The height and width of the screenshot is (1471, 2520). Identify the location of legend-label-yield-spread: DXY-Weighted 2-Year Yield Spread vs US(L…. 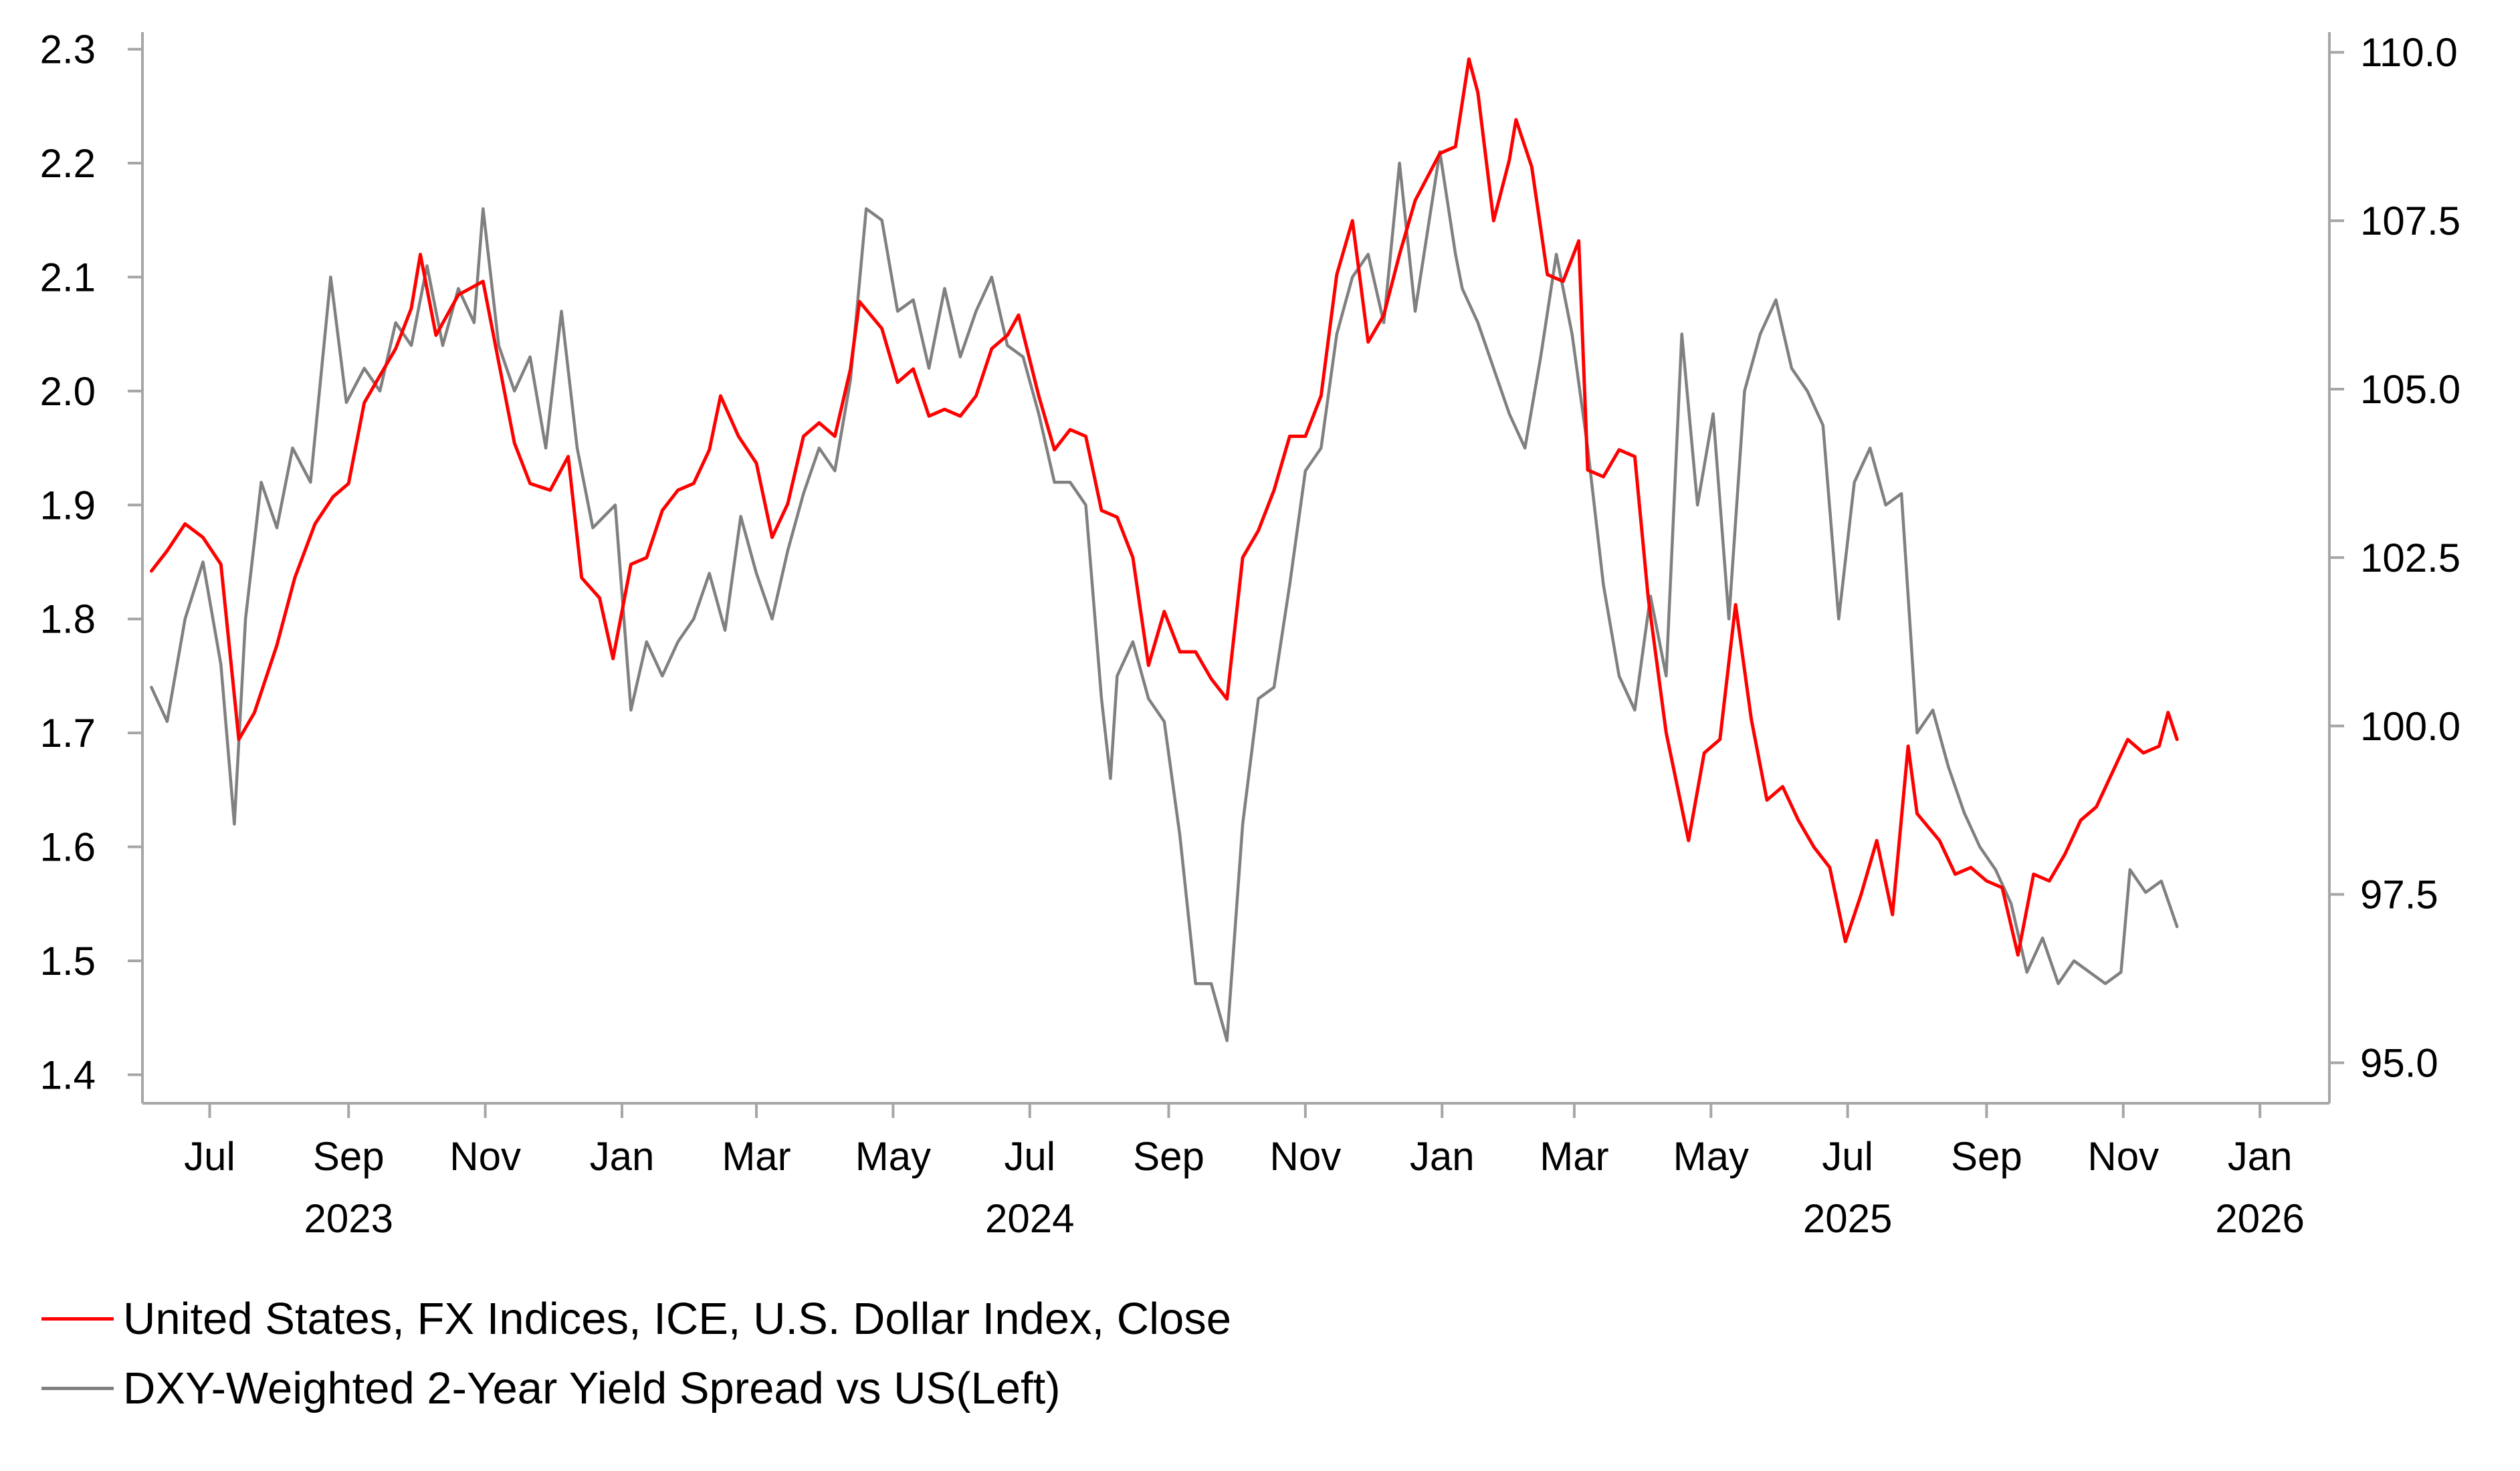
(592, 1388).